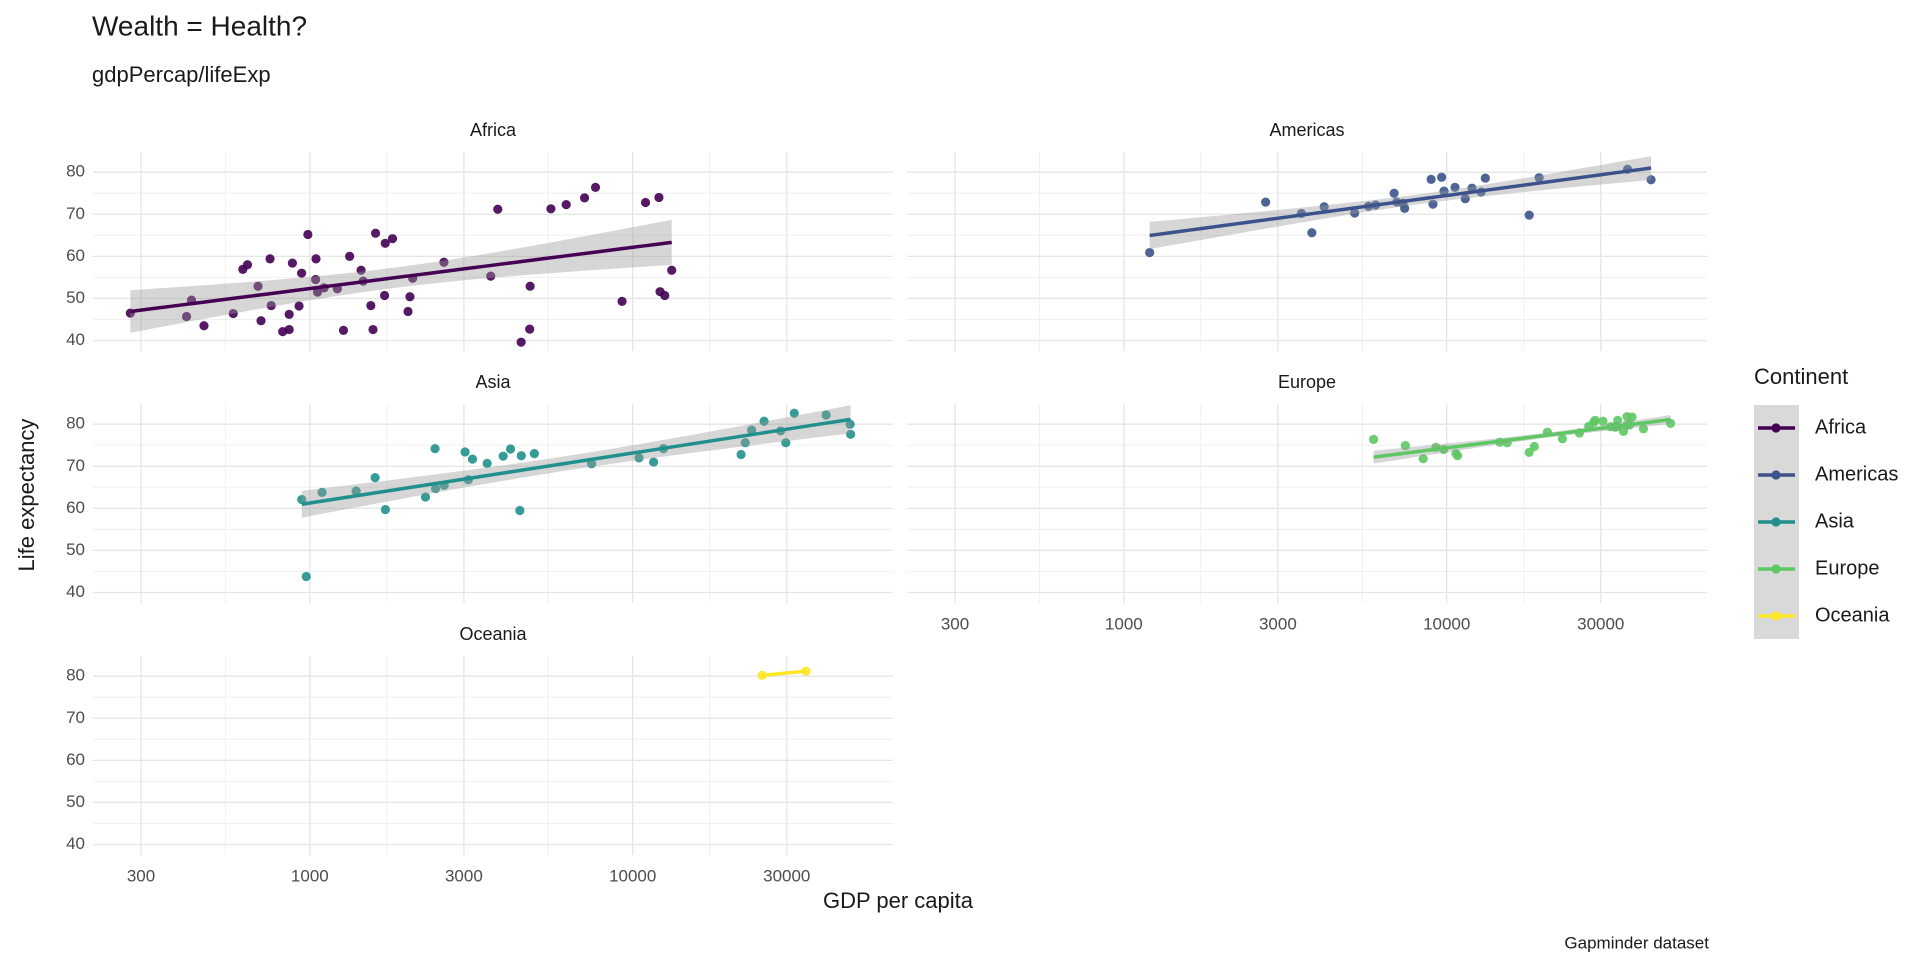 Image resolution: width=1920 pixels, height=960 pixels. Describe the element at coordinates (493, 130) in the screenshot. I see `facet-label: Africa` at that location.